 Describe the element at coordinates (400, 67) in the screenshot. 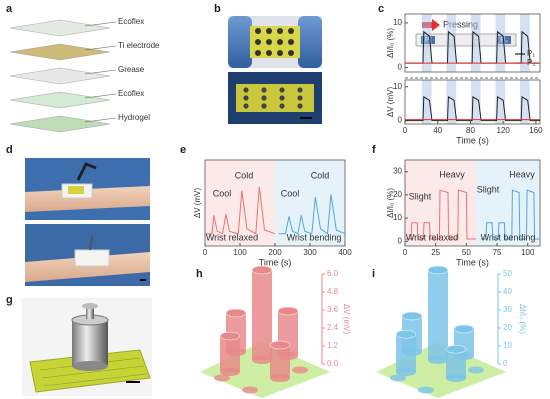

I see `y-tick-label: 0` at that location.